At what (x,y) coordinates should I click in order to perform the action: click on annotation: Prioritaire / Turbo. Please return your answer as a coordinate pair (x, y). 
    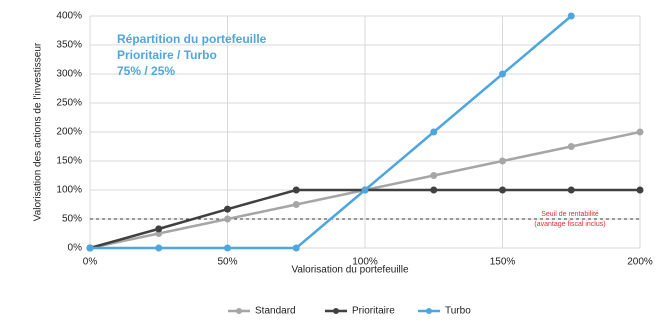
    Looking at the image, I should click on (167, 55).